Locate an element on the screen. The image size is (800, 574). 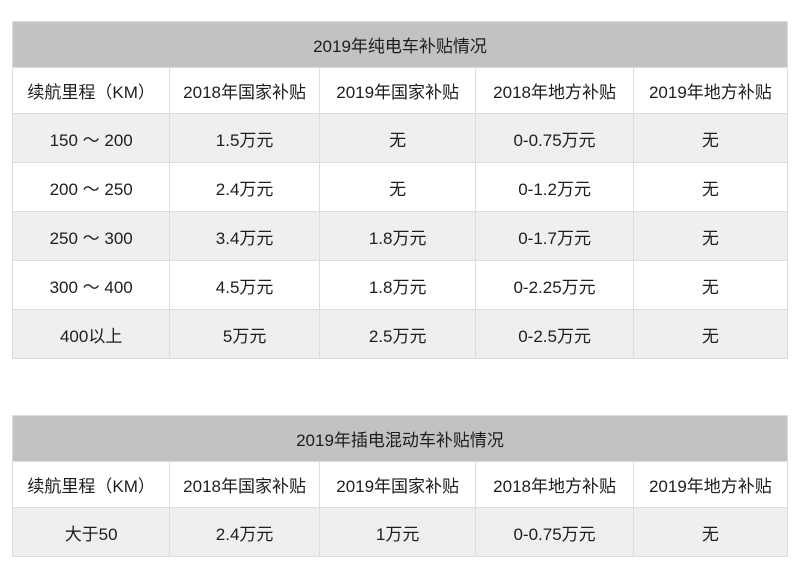
table-cell: 300 ～ 400 is located at coordinates (91, 285).